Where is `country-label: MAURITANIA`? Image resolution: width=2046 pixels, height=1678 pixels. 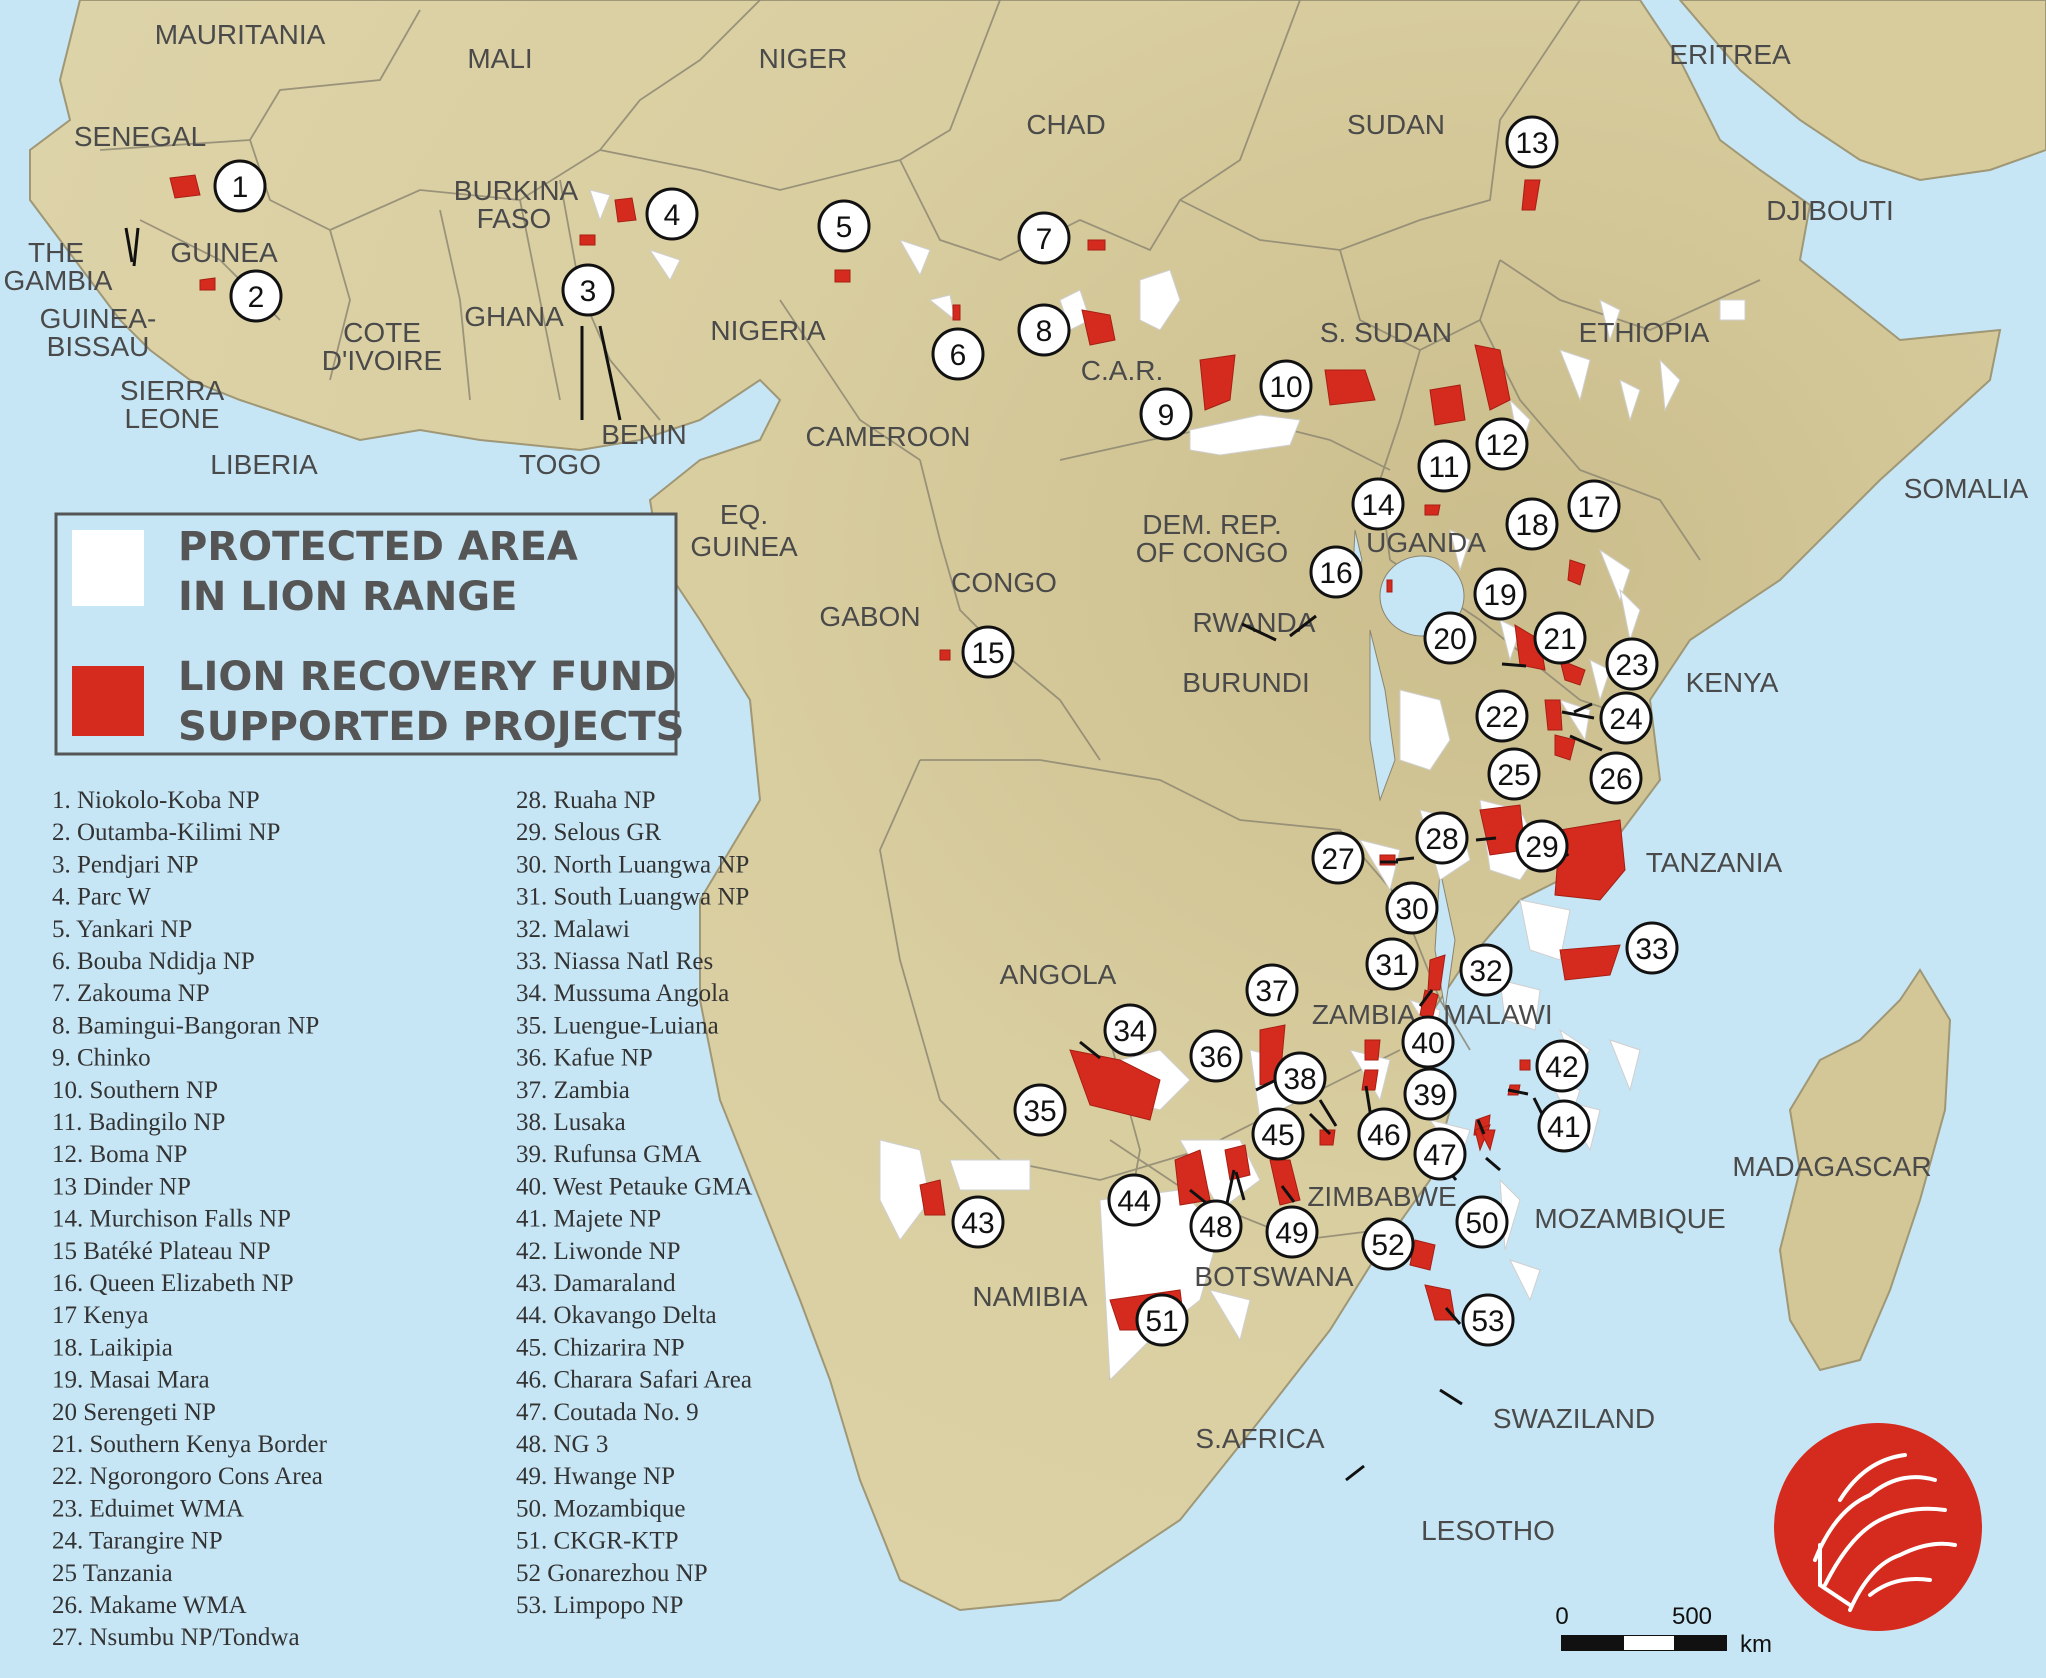
country-label: MAURITANIA is located at coordinates (240, 34).